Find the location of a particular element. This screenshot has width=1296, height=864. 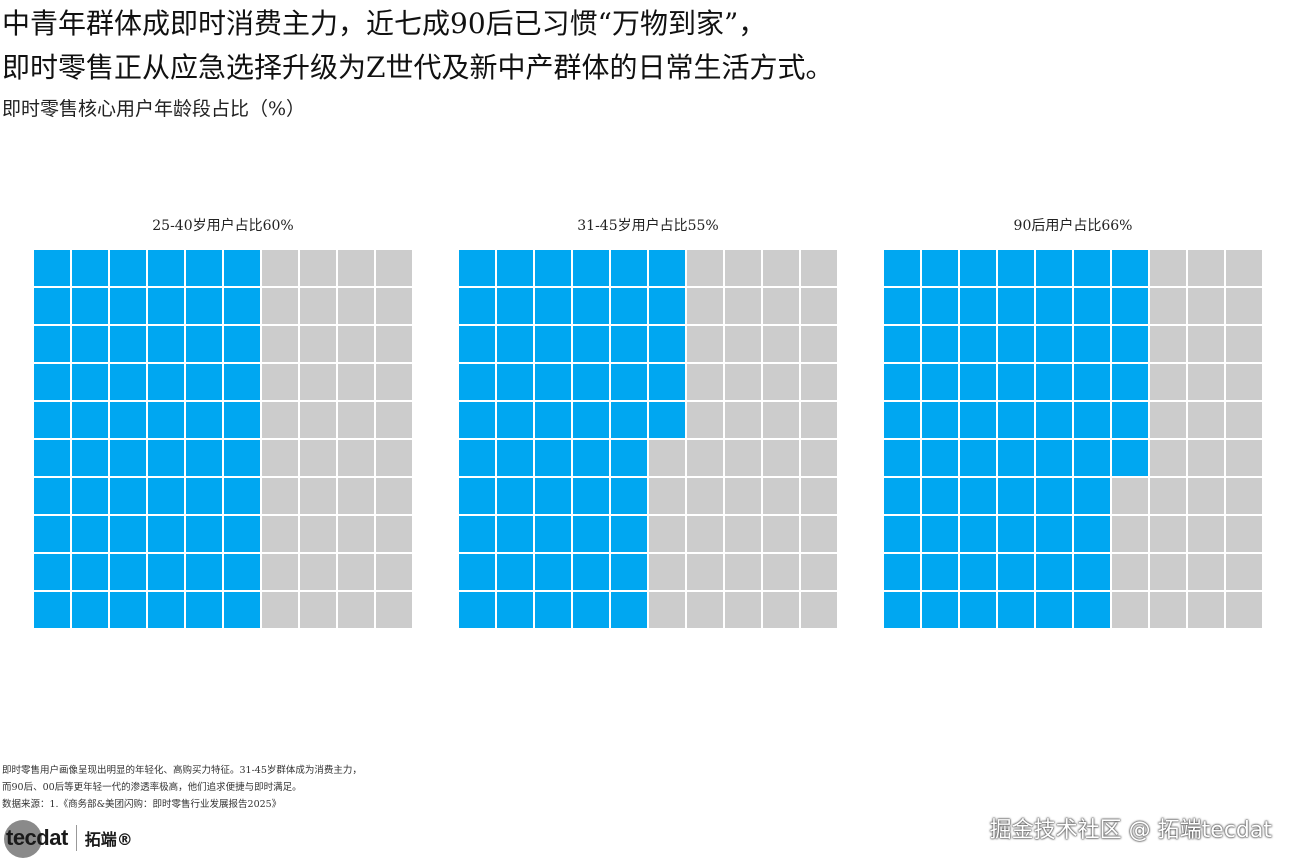

waffle-chart-25-40: 25-40岁用户占比60% is located at coordinates (223, 420).